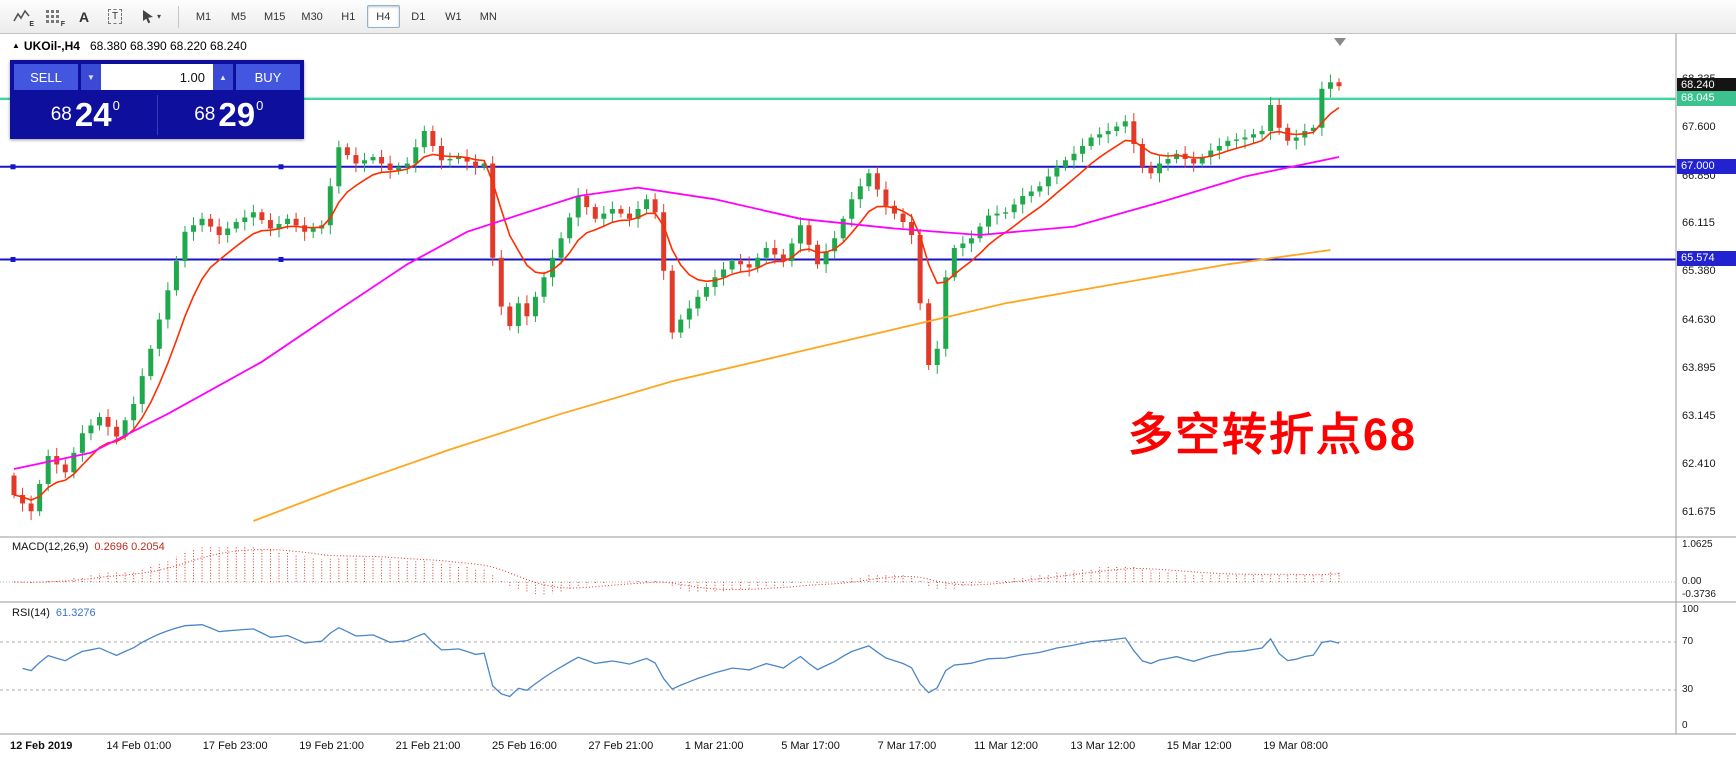  What do you see at coordinates (91, 77) in the screenshot?
I see `volume-down-button: ▼` at bounding box center [91, 77].